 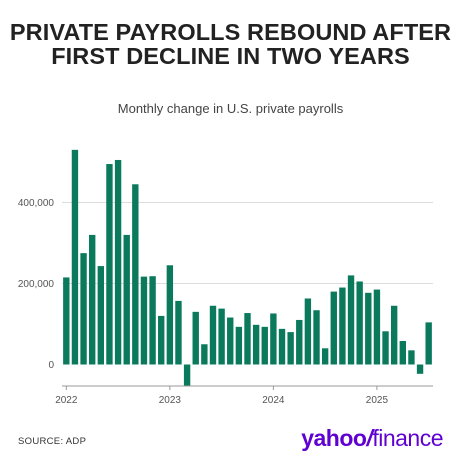 I want to click on x-tick-label: 2022, so click(x=66, y=400).